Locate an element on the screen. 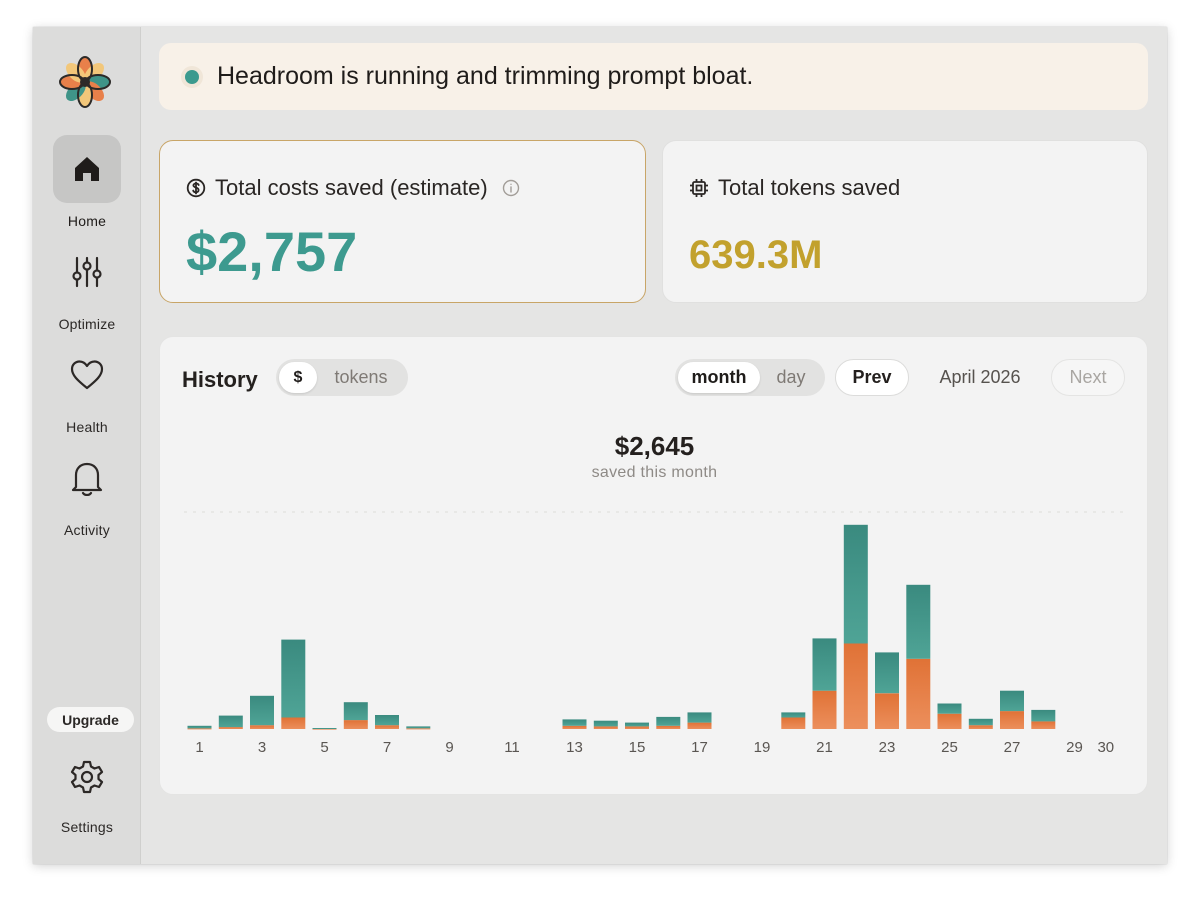 The image size is (1200, 903). sidebar: Home Optimize Health is located at coordinates (87, 445).